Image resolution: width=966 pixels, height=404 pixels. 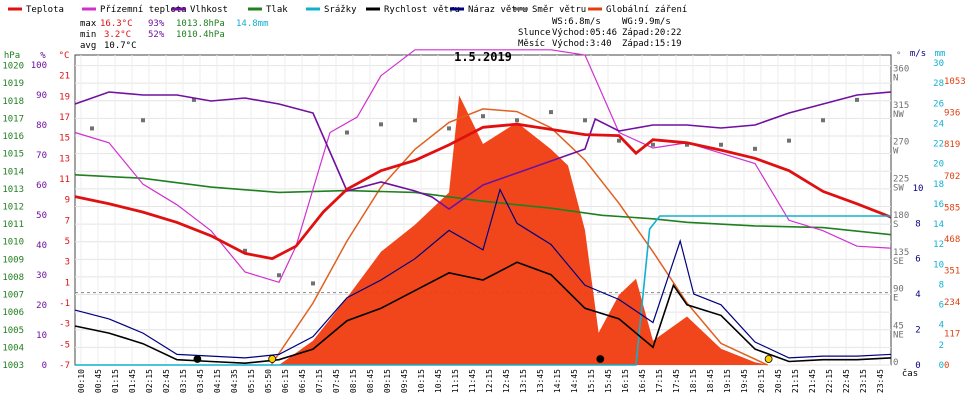 I want to click on axis-unit-deg: °, so click(x=898, y=56).